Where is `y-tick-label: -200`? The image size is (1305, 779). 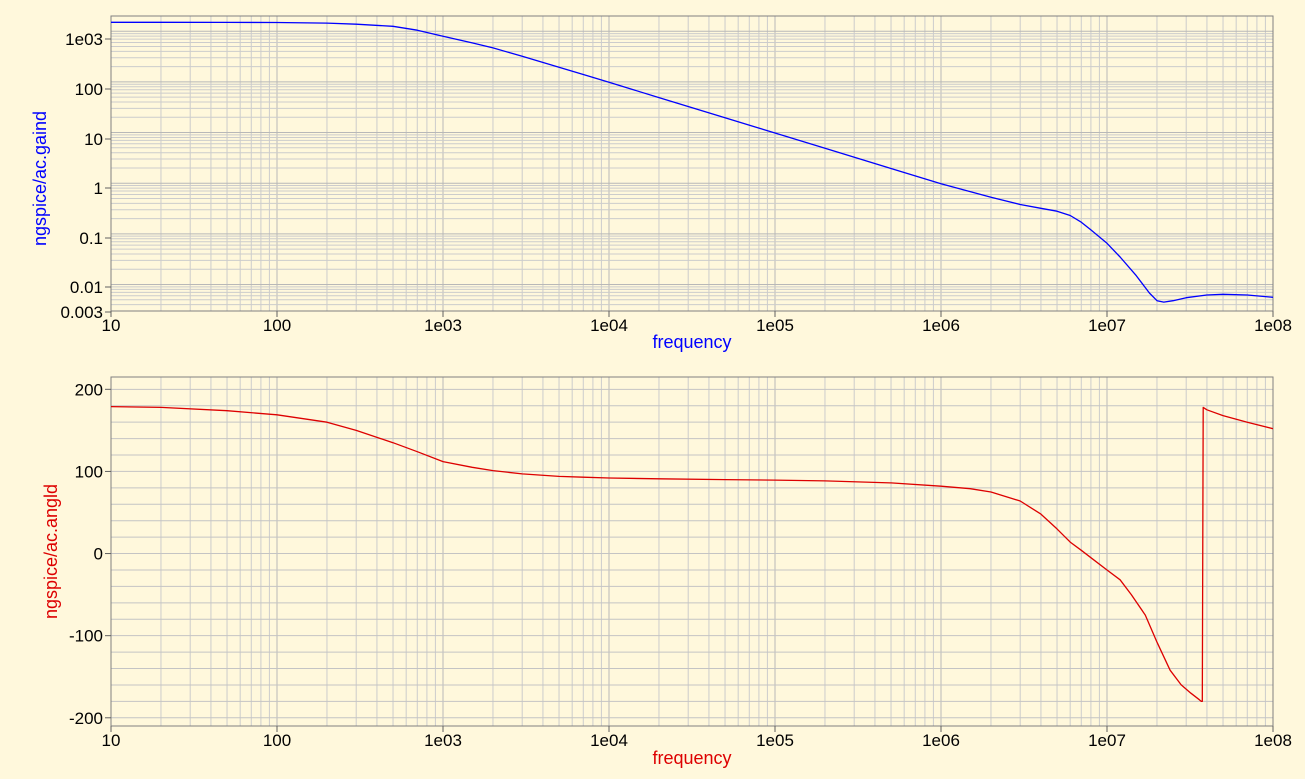 y-tick-label: -200 is located at coordinates (86, 718).